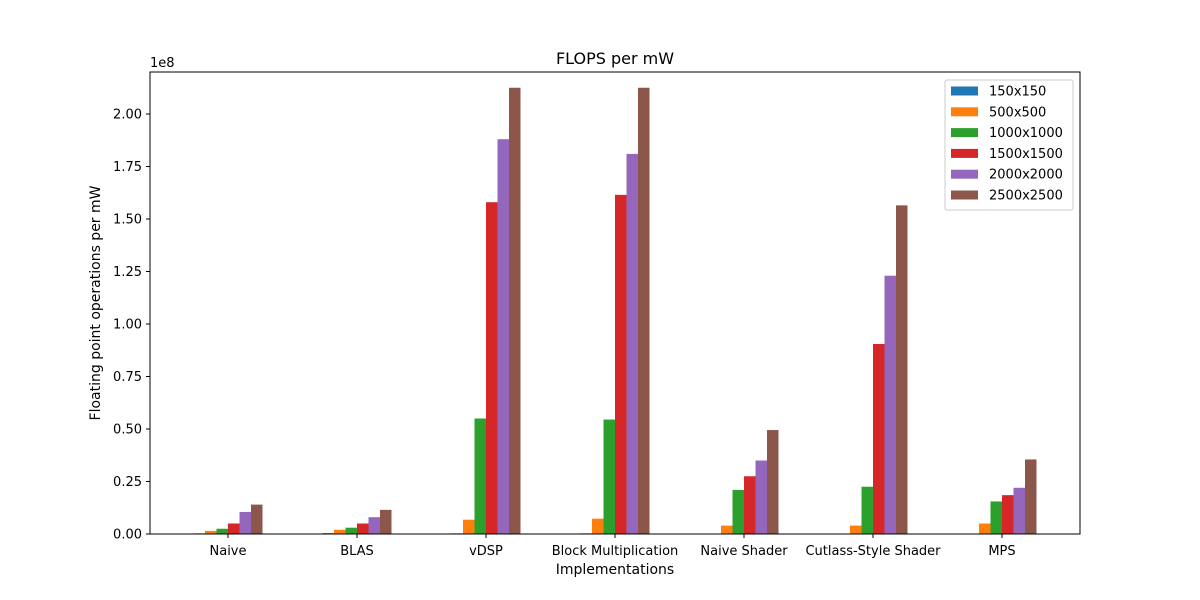  I want to click on bar-2500x2500-blas, so click(386, 521).